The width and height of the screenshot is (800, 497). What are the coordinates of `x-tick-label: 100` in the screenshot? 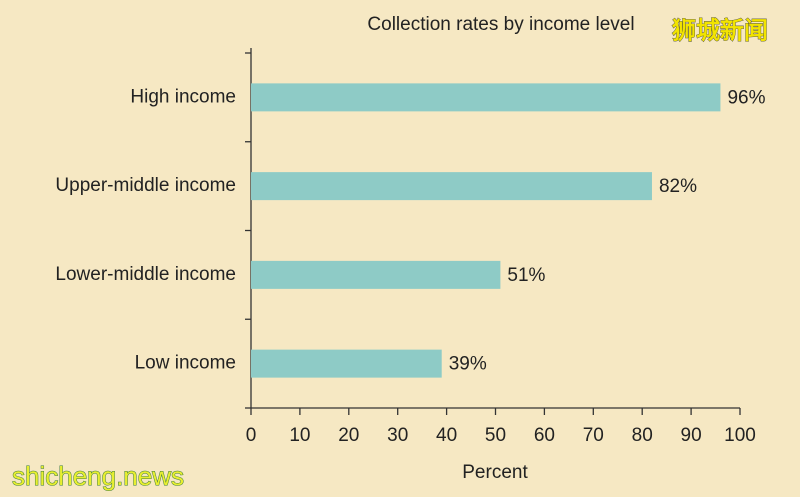 It's located at (740, 435).